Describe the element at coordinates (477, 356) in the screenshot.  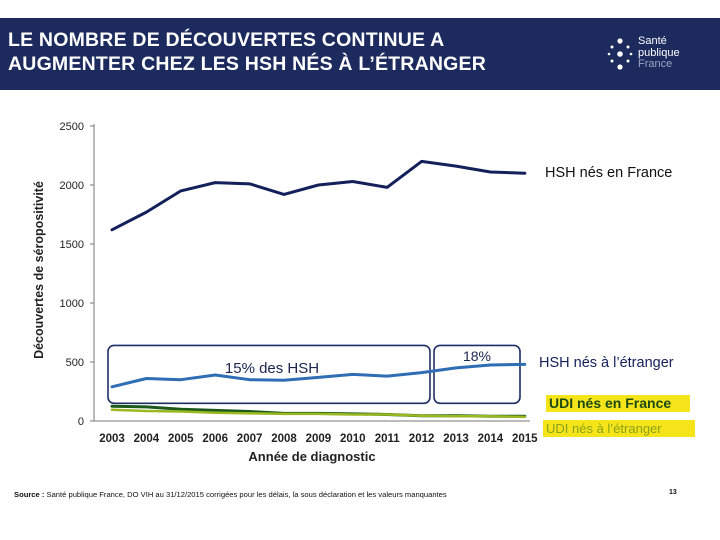
I see `annotation-label-18pct: 18%` at that location.